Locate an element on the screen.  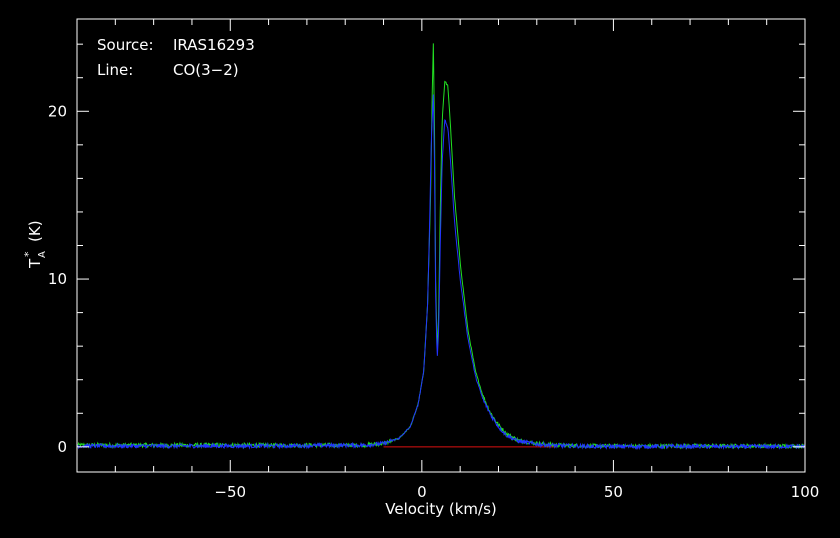
y-axis-label-main: T is located at coordinates (35, 263).